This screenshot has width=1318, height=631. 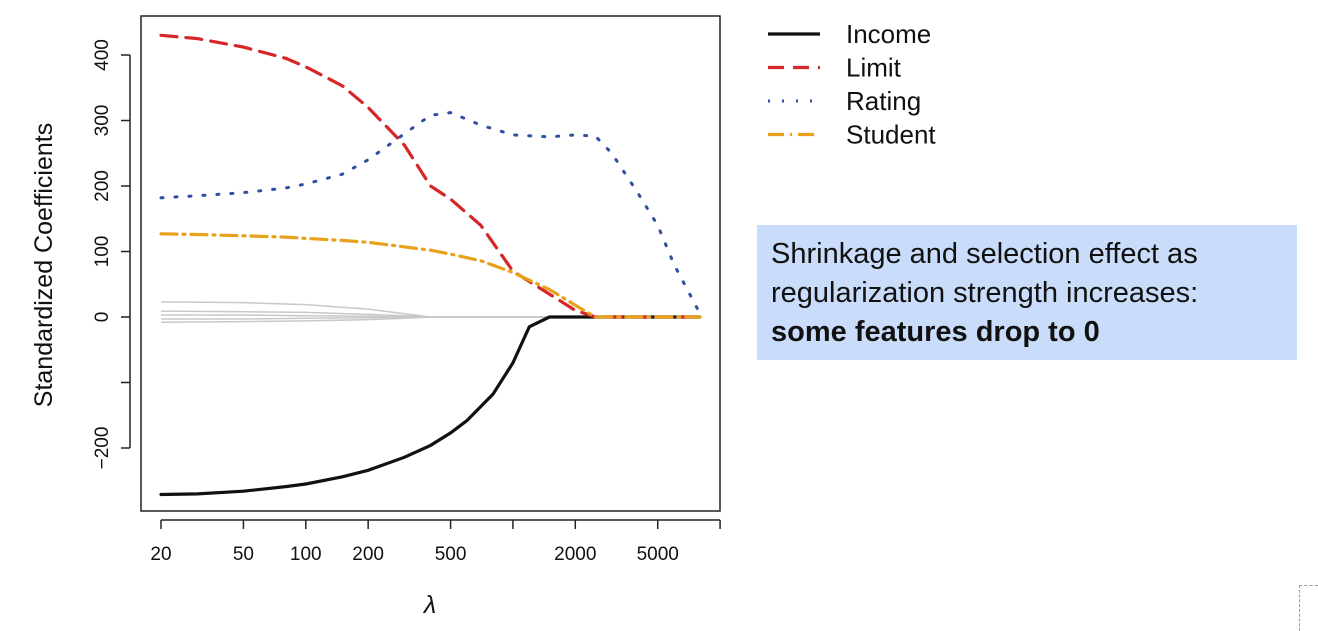 I want to click on y-axis: −200 0 100 200 300 400, so click(x=111, y=254).